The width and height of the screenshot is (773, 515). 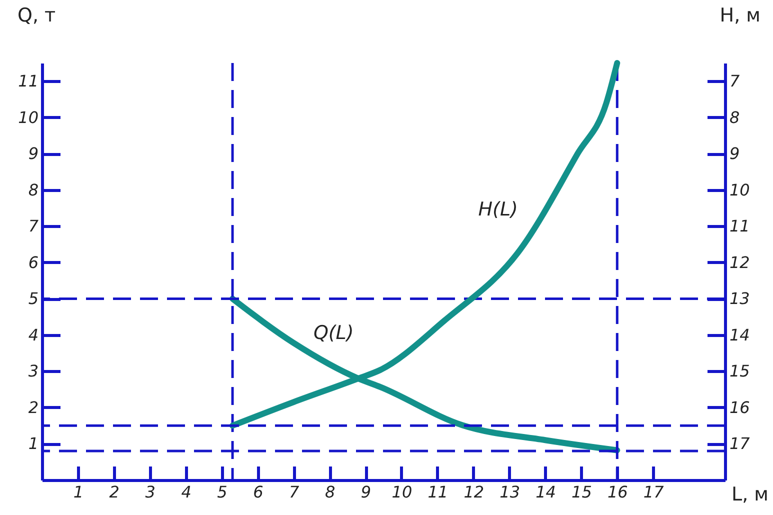 I want to click on y-tick-label: 8, so click(x=33, y=190).